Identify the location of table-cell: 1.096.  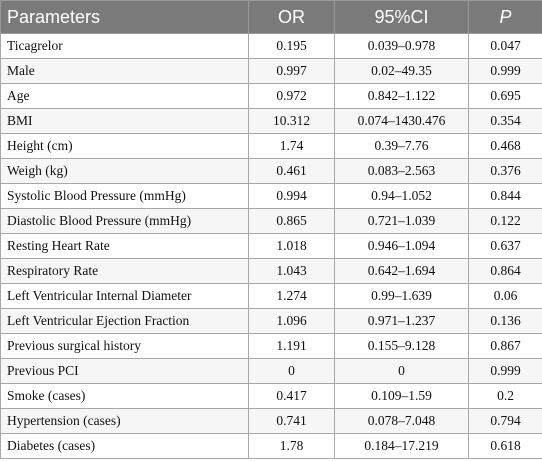
(291, 321).